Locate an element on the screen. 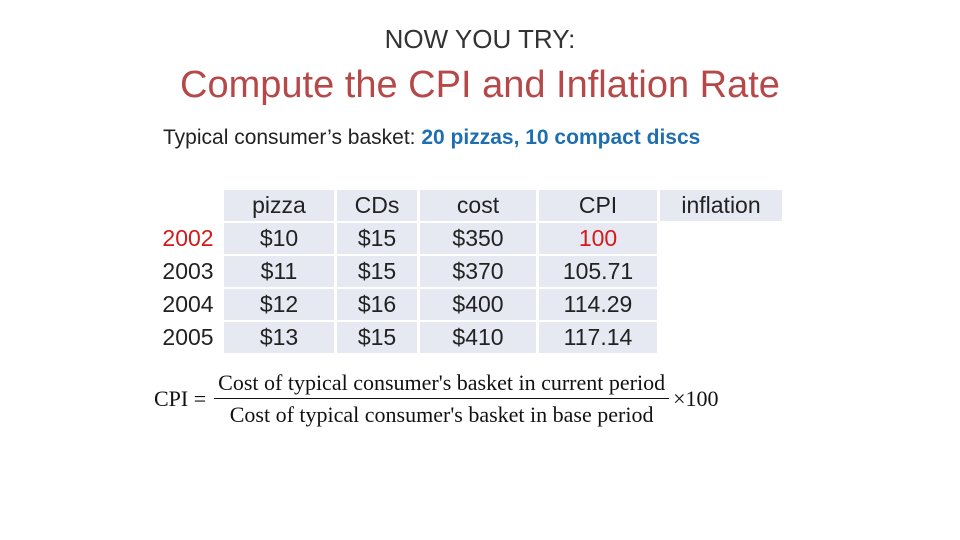  cost-cell: $410 is located at coordinates (478, 337).